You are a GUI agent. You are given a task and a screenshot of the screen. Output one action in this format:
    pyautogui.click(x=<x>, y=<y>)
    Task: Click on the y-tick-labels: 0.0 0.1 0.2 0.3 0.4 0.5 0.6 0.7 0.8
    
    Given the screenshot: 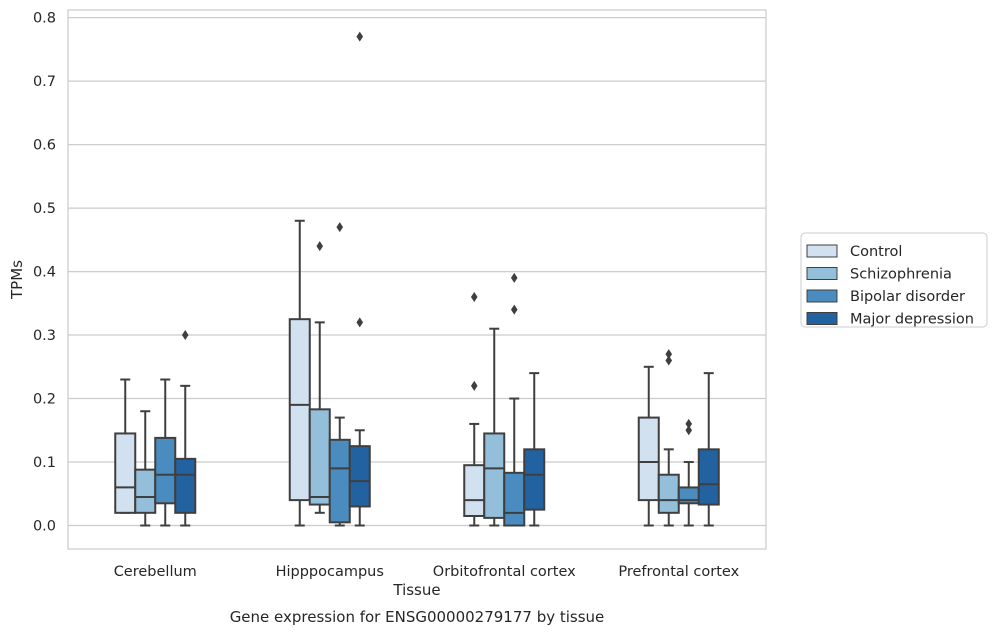 What is the action you would take?
    pyautogui.click(x=44, y=273)
    